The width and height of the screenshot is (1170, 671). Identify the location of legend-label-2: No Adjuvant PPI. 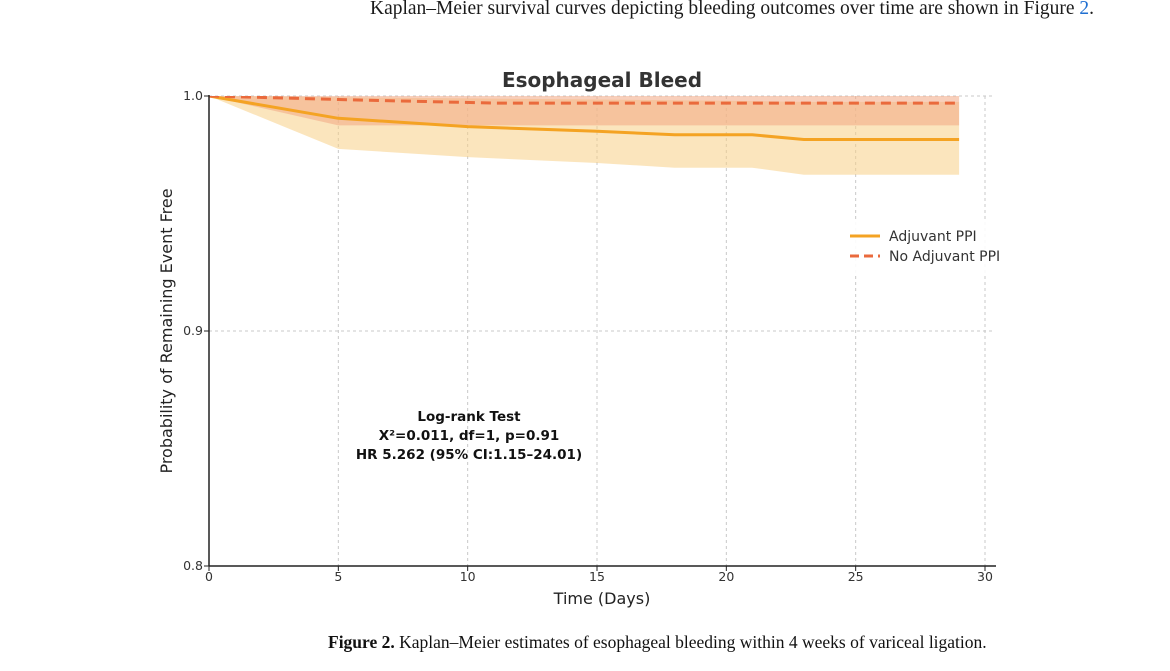
(944, 257).